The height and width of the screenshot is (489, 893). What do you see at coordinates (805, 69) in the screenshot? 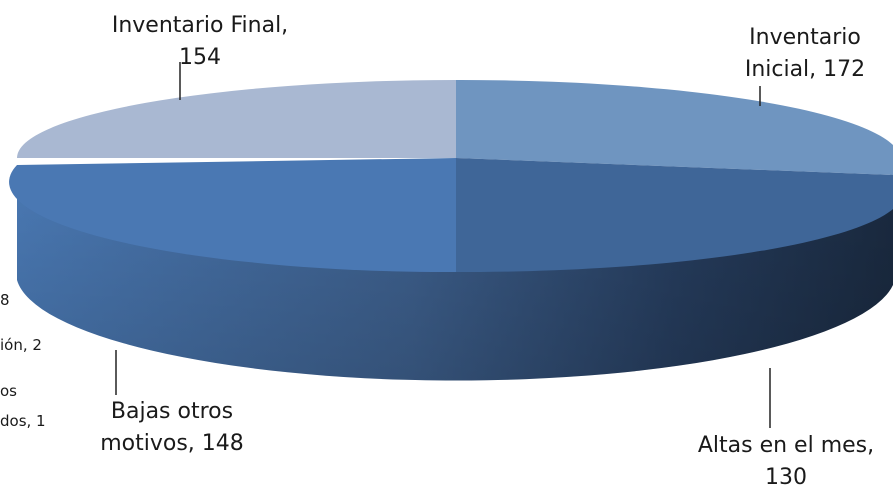
I see `label-inventario-inicial-line2: Inicial, 172` at bounding box center [805, 69].